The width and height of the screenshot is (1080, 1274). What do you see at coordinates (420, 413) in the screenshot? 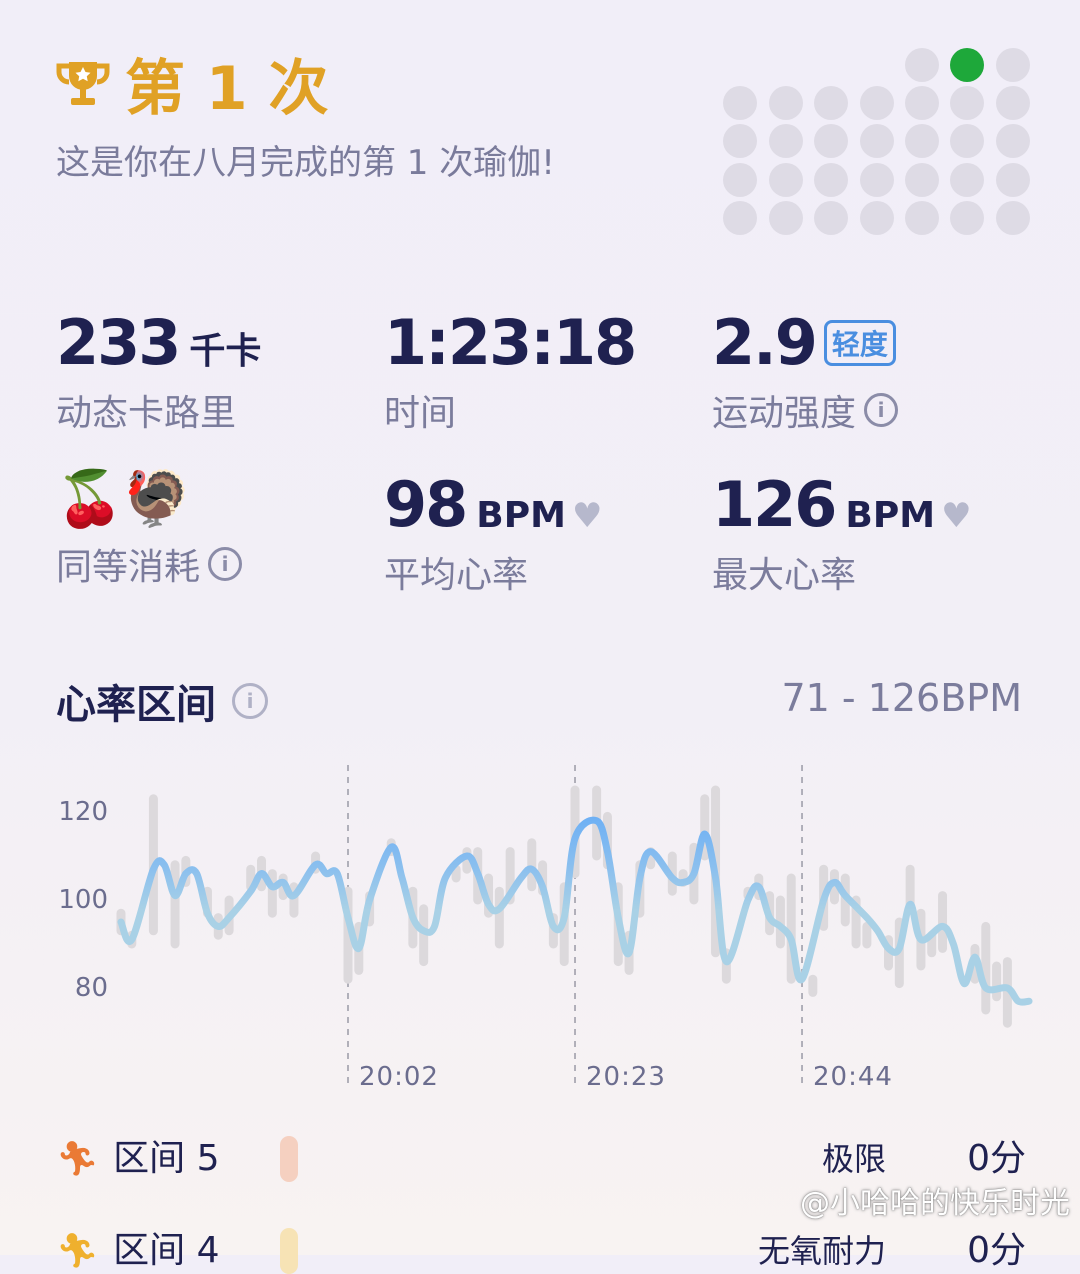
I see `time-label: 时间` at bounding box center [420, 413].